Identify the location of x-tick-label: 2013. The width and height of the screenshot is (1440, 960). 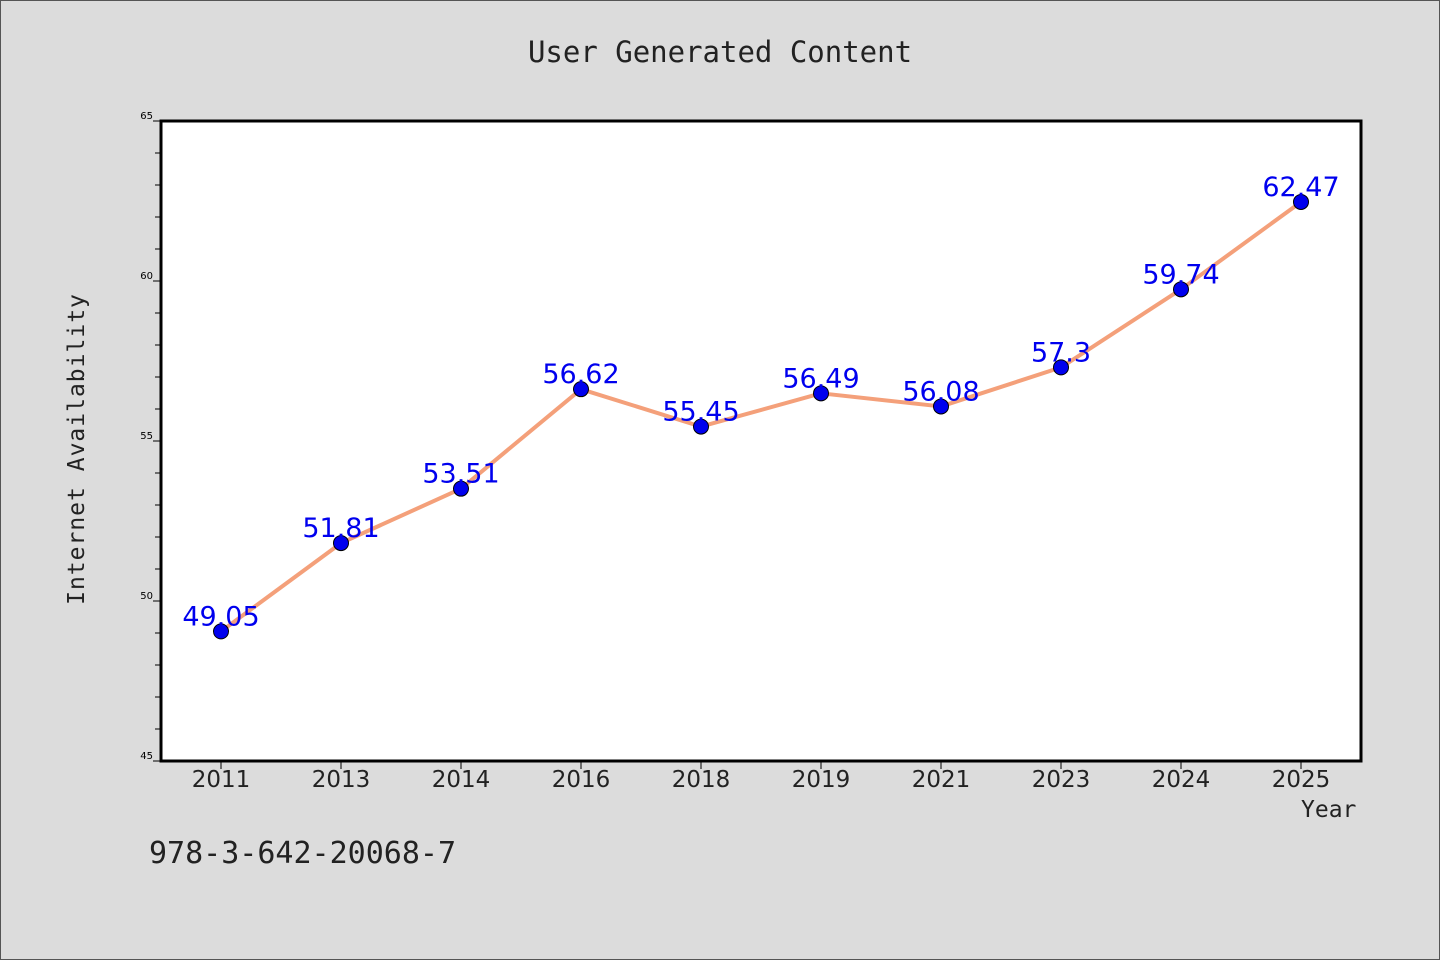
(341, 780).